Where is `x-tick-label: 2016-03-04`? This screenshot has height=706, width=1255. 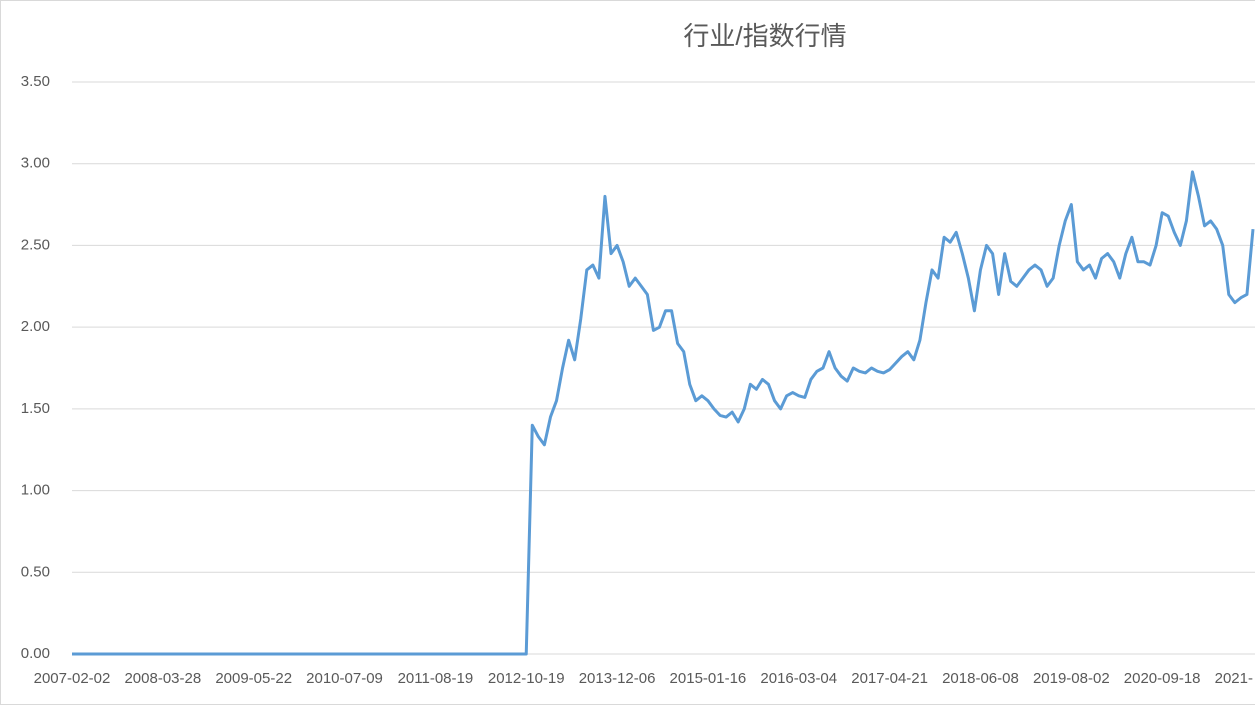 x-tick-label: 2016-03-04 is located at coordinates (798, 678).